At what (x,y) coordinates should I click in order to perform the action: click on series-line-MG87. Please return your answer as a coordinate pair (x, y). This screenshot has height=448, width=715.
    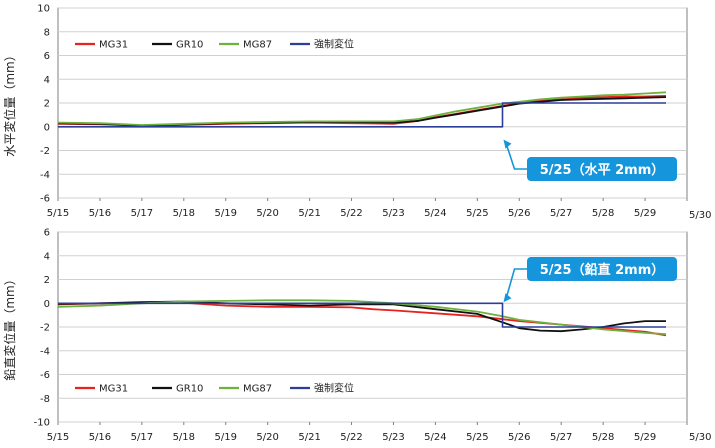
    Looking at the image, I should click on (362, 108).